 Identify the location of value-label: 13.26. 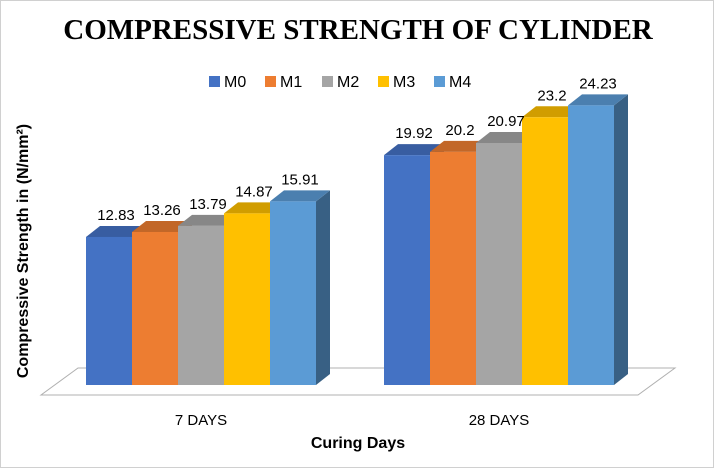
(162, 210).